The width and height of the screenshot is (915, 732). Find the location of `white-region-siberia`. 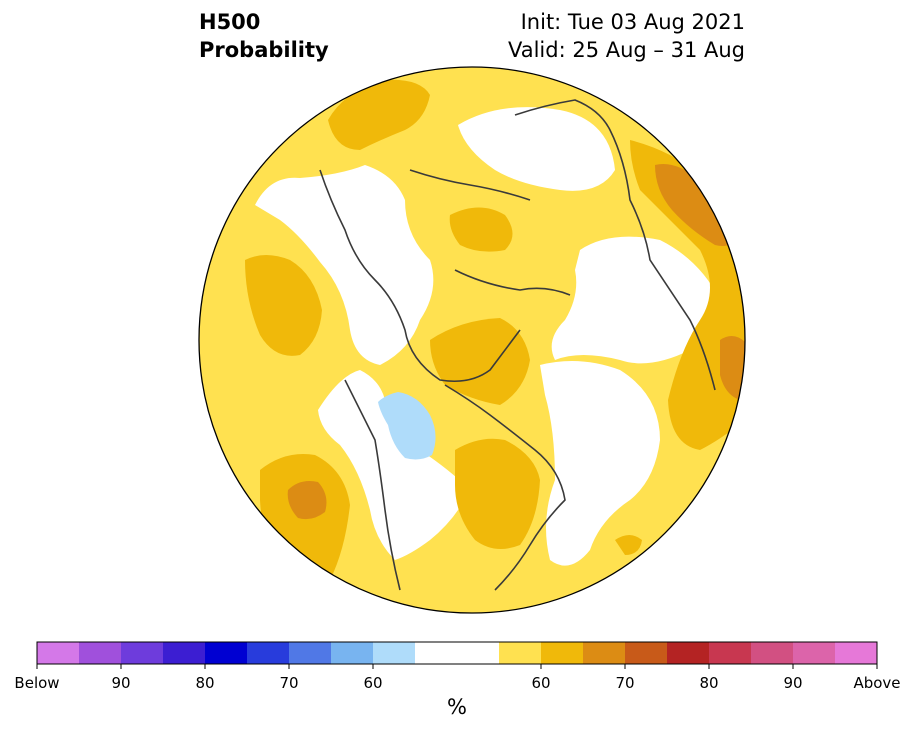

white-region-siberia is located at coordinates (536, 149).